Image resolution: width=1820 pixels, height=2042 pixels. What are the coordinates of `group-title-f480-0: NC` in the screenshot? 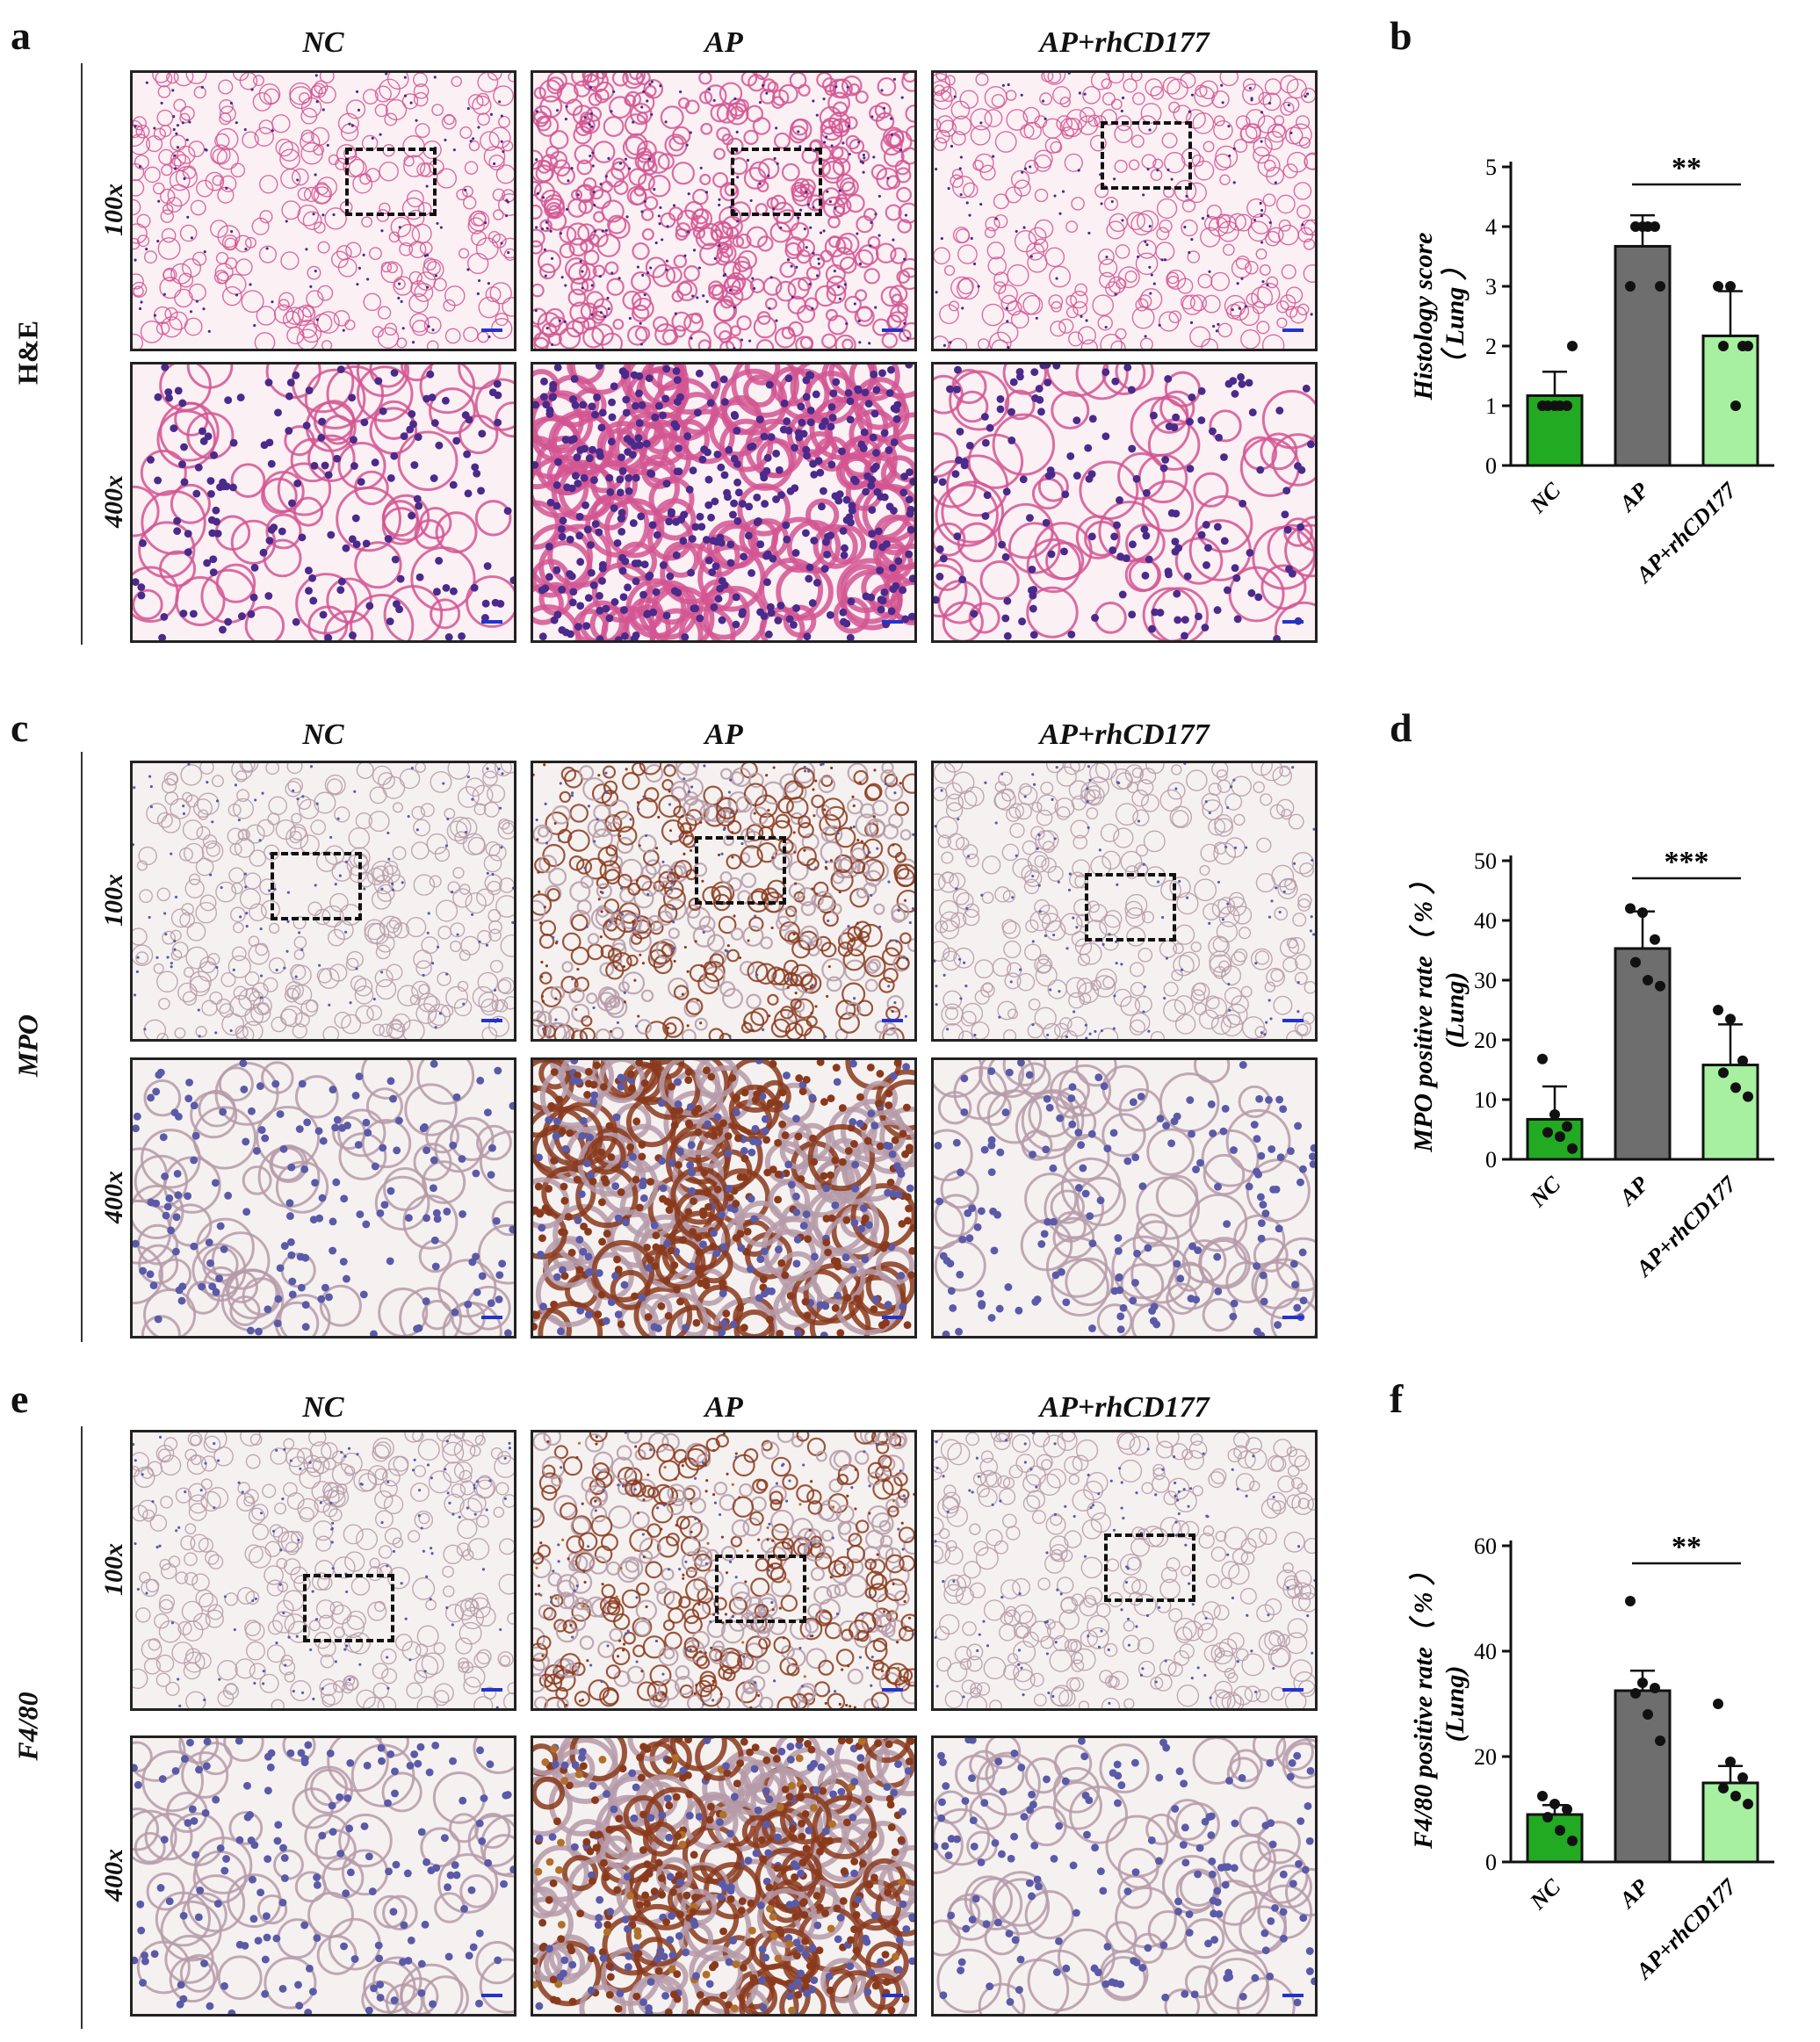 It's located at (323, 1408).